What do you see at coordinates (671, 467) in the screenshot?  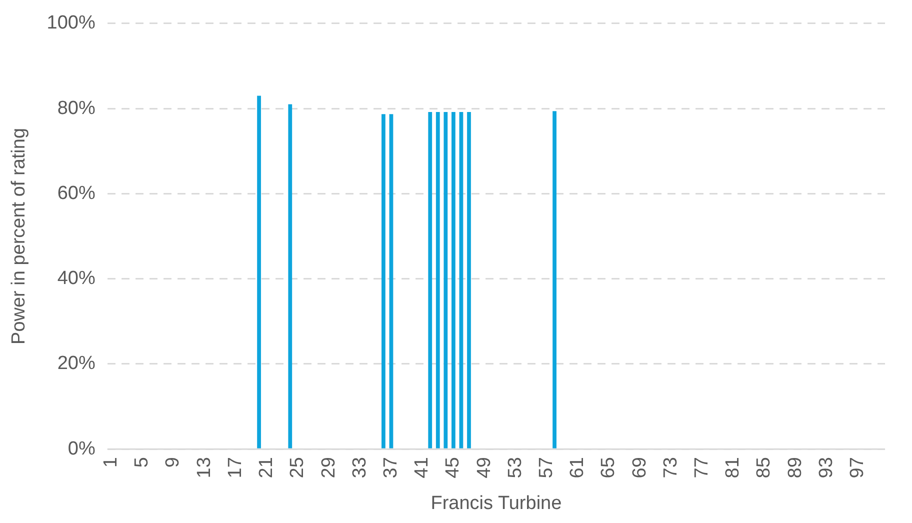 I see `x-tick-label: 73` at bounding box center [671, 467].